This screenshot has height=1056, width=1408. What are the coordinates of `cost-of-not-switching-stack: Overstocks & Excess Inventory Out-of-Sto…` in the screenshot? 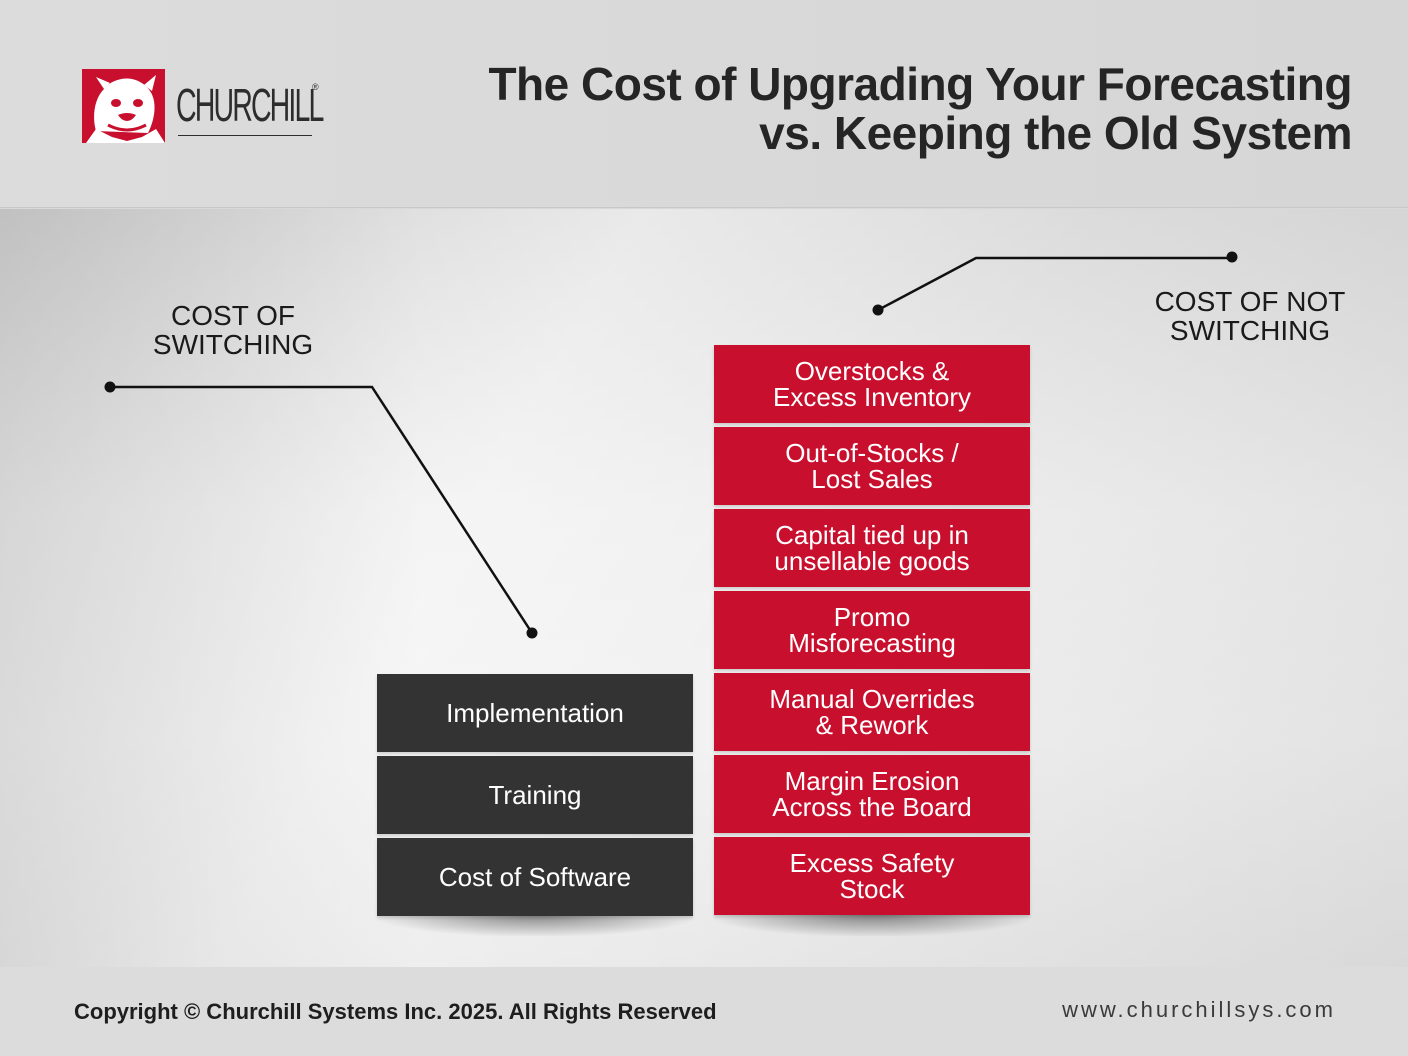 It's located at (872, 632).